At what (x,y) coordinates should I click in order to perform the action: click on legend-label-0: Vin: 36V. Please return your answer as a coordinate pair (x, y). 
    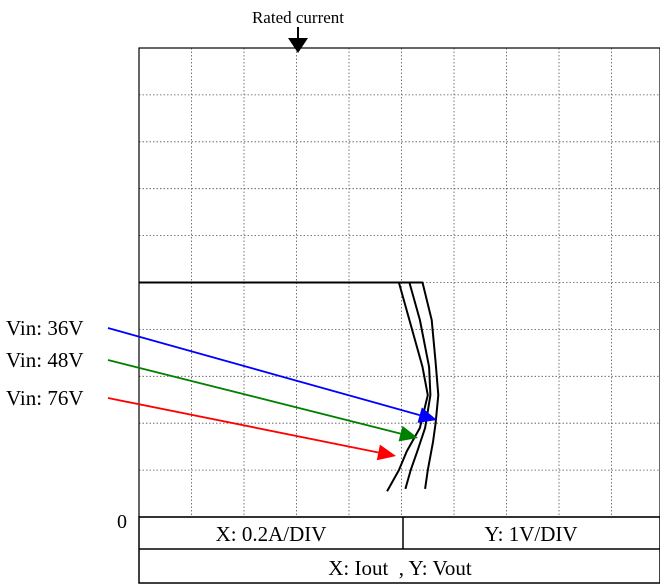
    Looking at the image, I should click on (45, 328).